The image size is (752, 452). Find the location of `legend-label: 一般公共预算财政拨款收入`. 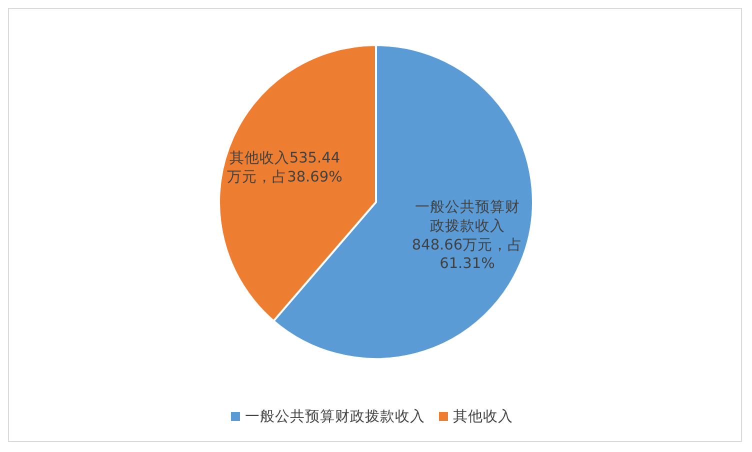

legend-label: 一般公共预算财政拨款收入 is located at coordinates (335, 416).